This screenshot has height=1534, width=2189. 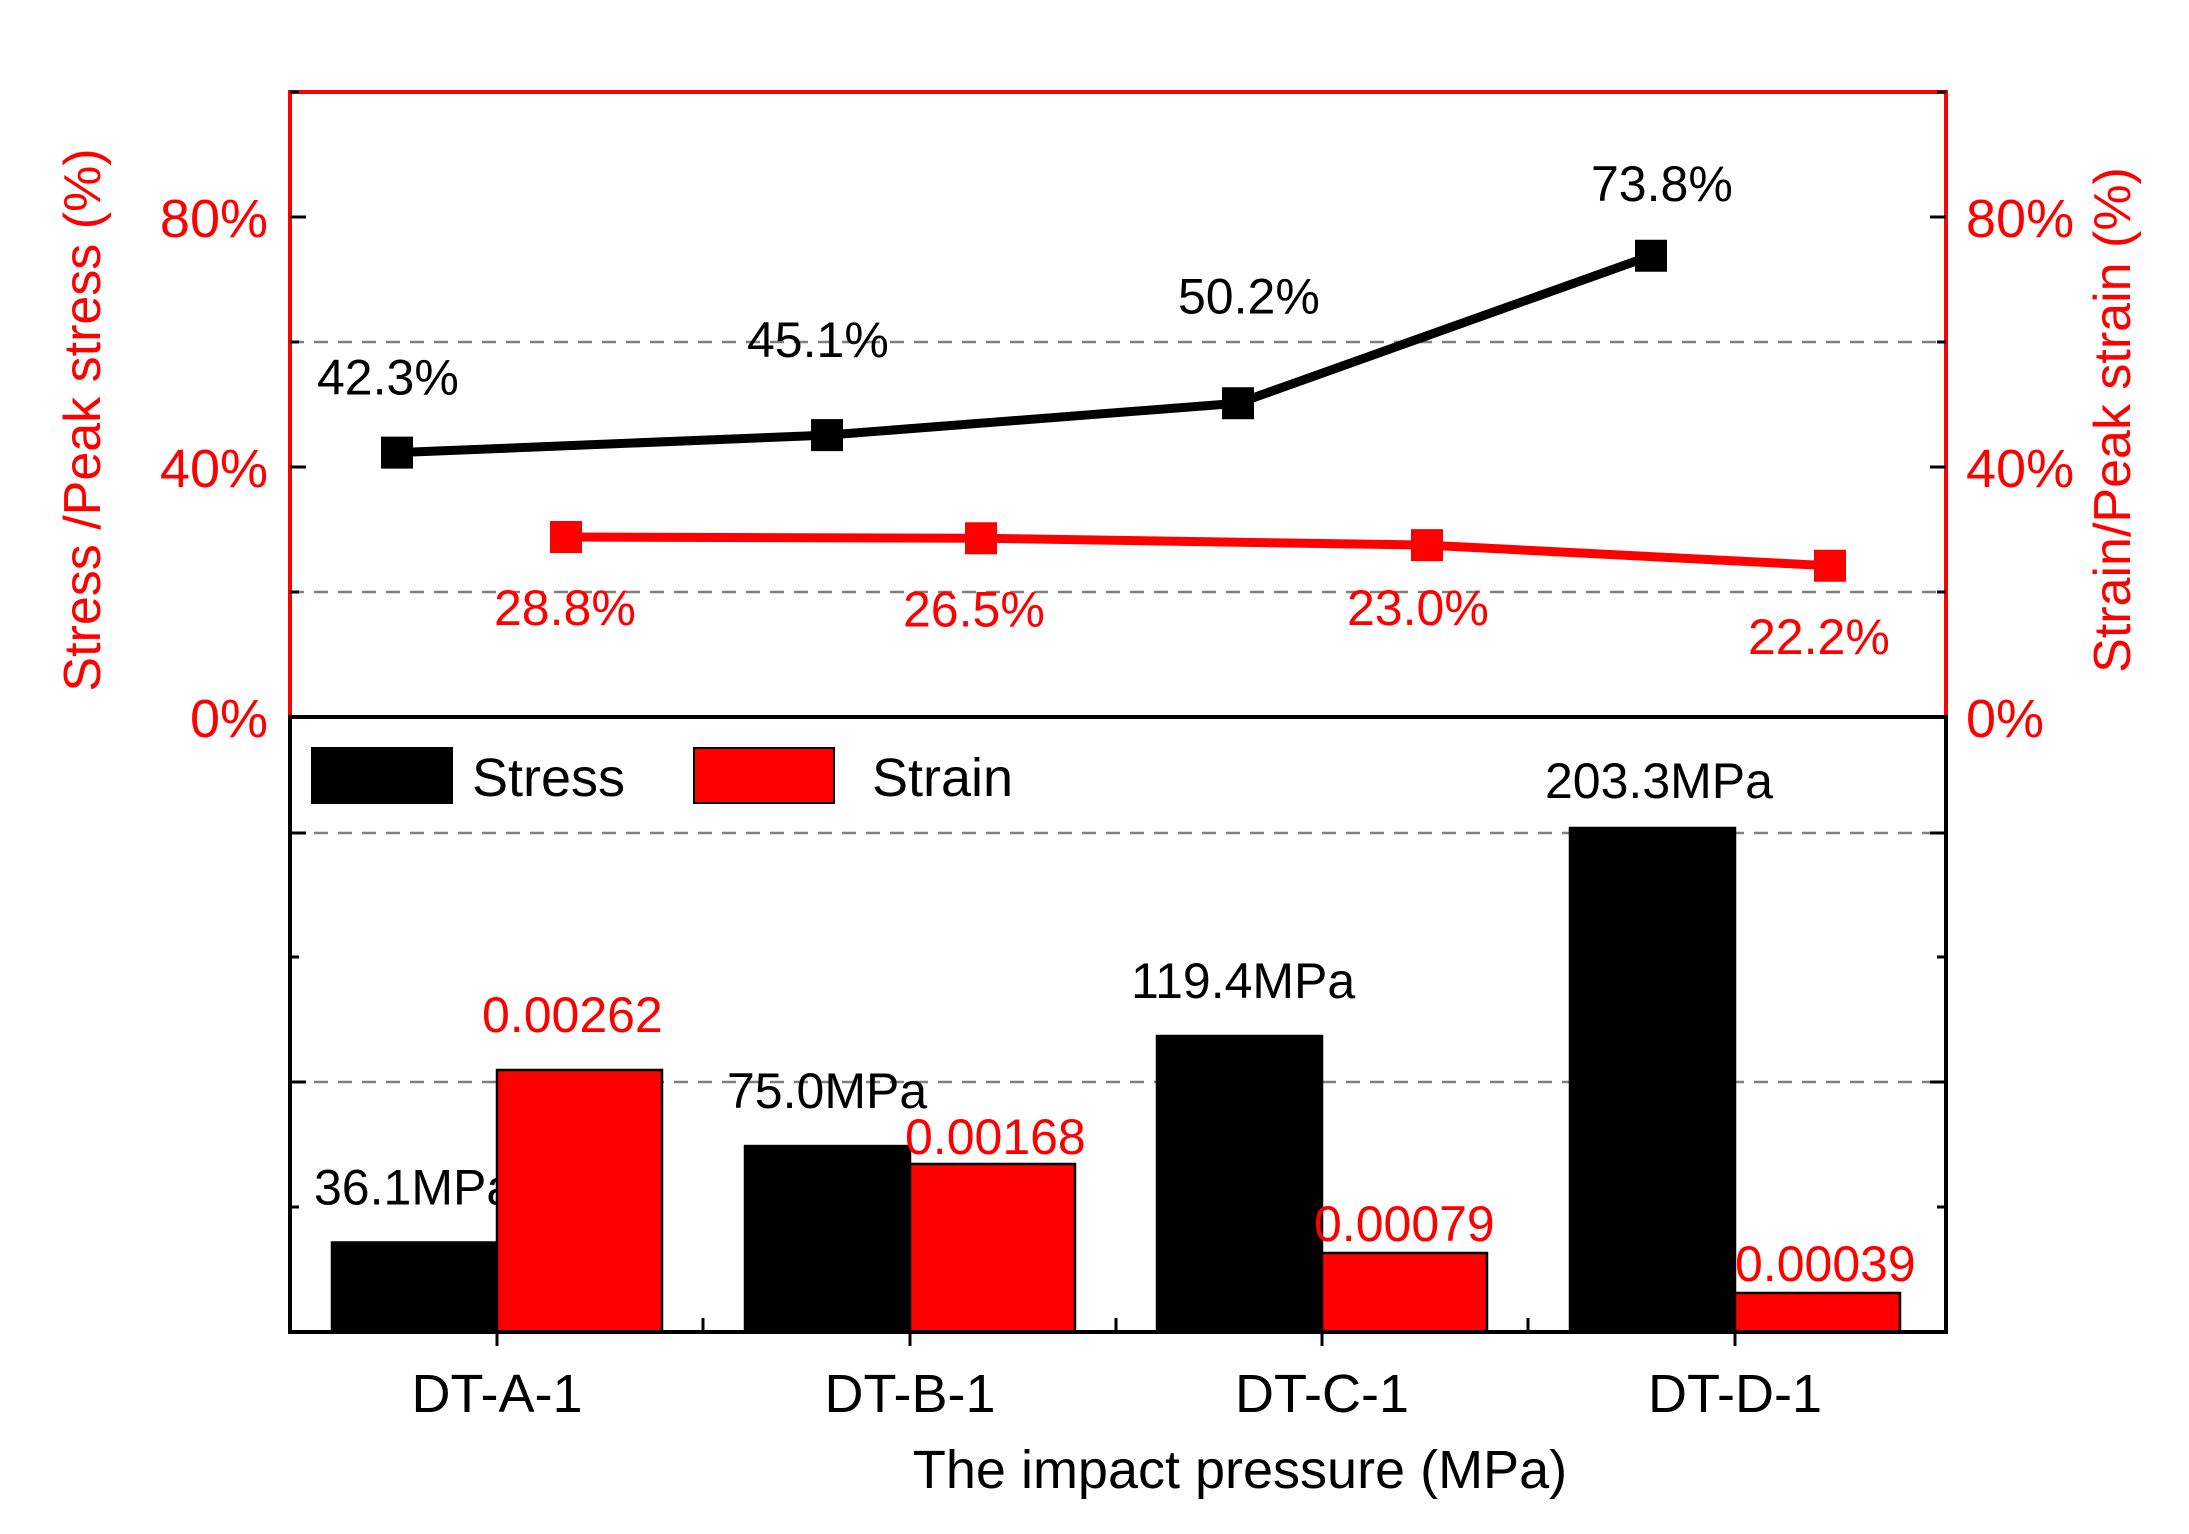 What do you see at coordinates (1735, 1394) in the screenshot?
I see `x-tick-label-3: DT-D-1` at bounding box center [1735, 1394].